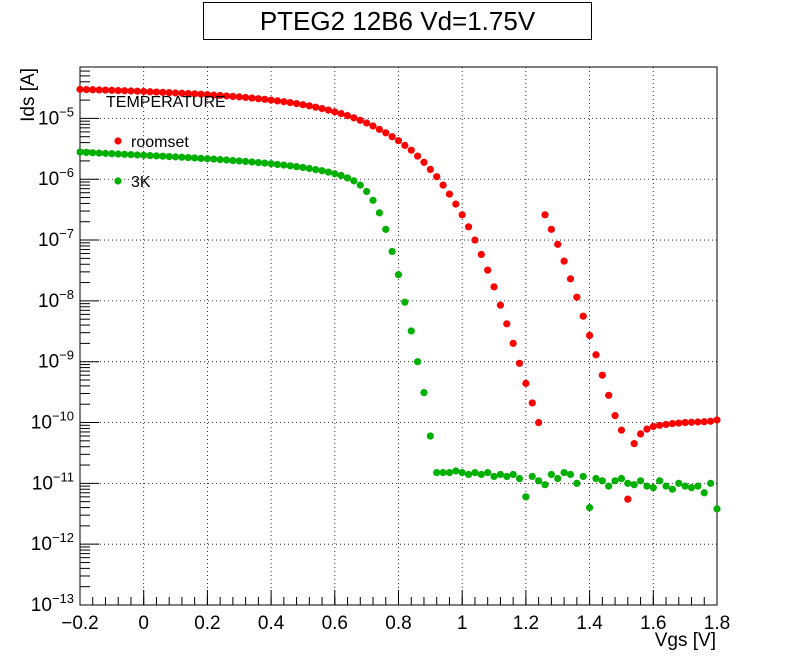 This screenshot has height=672, width=796. Describe the element at coordinates (717, 623) in the screenshot. I see `x-tick-label: 1.8` at that location.